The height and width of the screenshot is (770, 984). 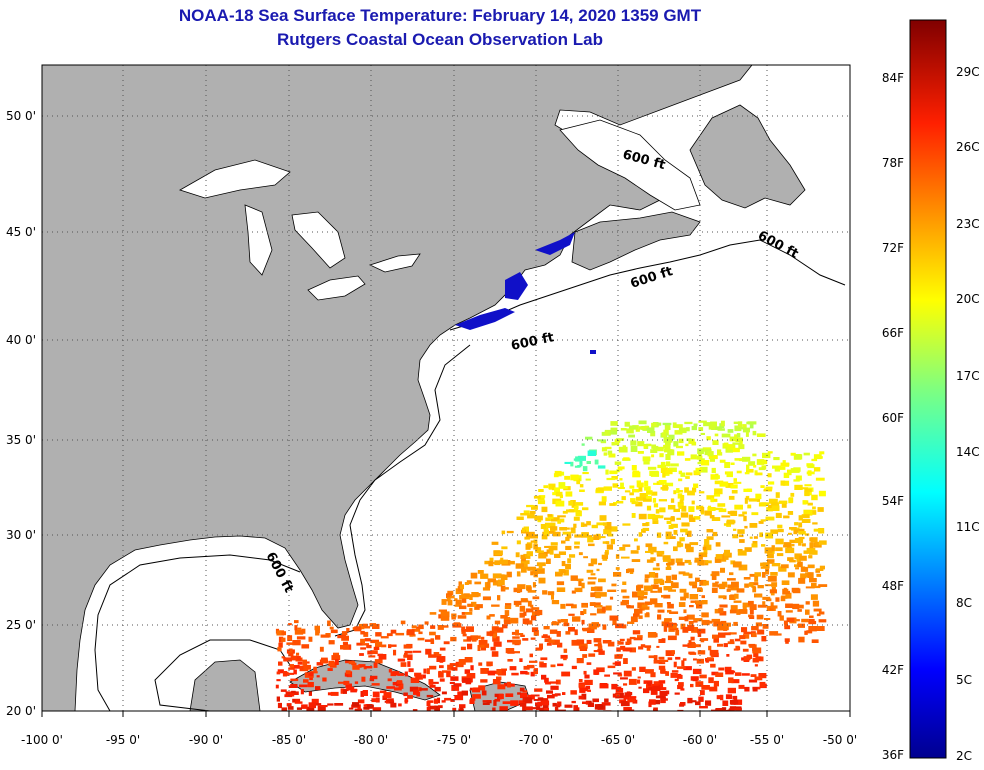 What do you see at coordinates (371, 740) in the screenshot?
I see `lon-label-80: -80 0'` at bounding box center [371, 740].